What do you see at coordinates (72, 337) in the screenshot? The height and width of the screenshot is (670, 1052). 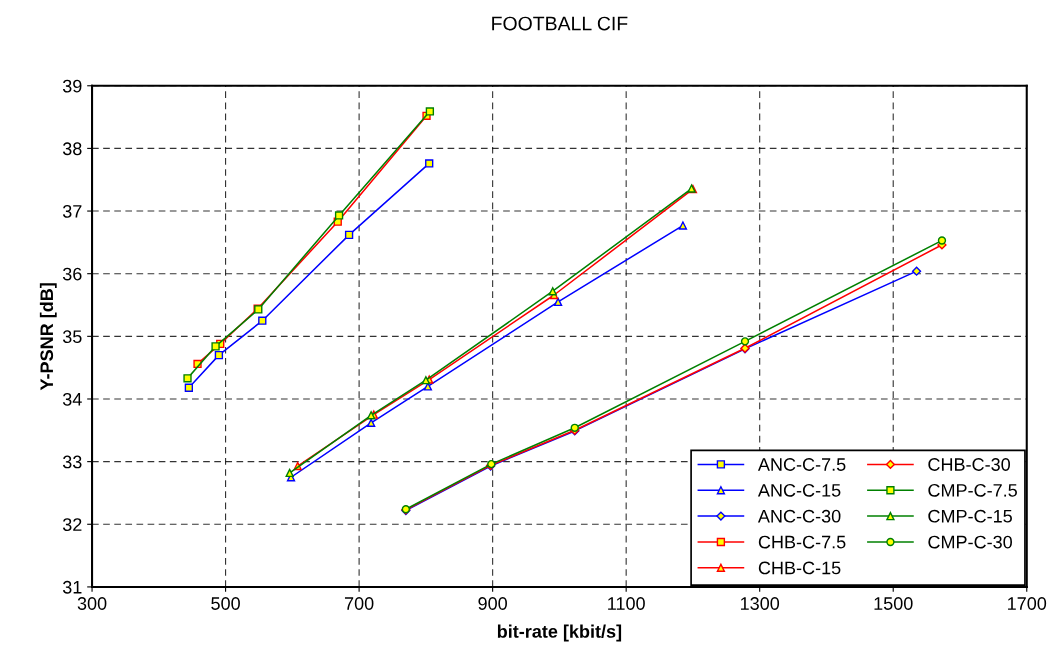 I see `y-tick-label: 35` at bounding box center [72, 337].